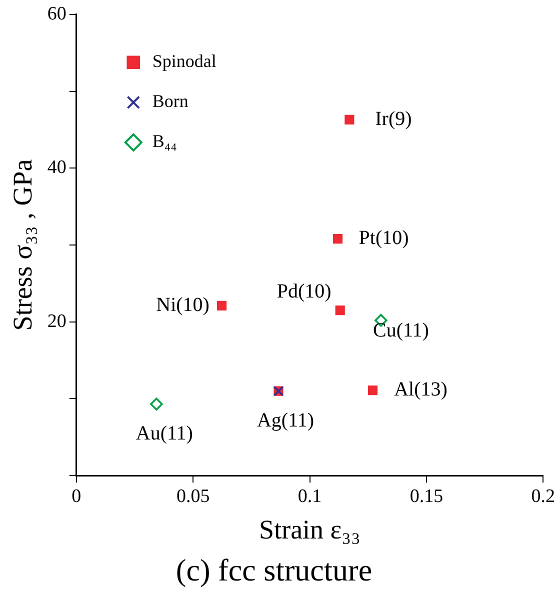 This screenshot has height=601, width=558. I want to click on annotation: Pt(10), so click(383, 238).